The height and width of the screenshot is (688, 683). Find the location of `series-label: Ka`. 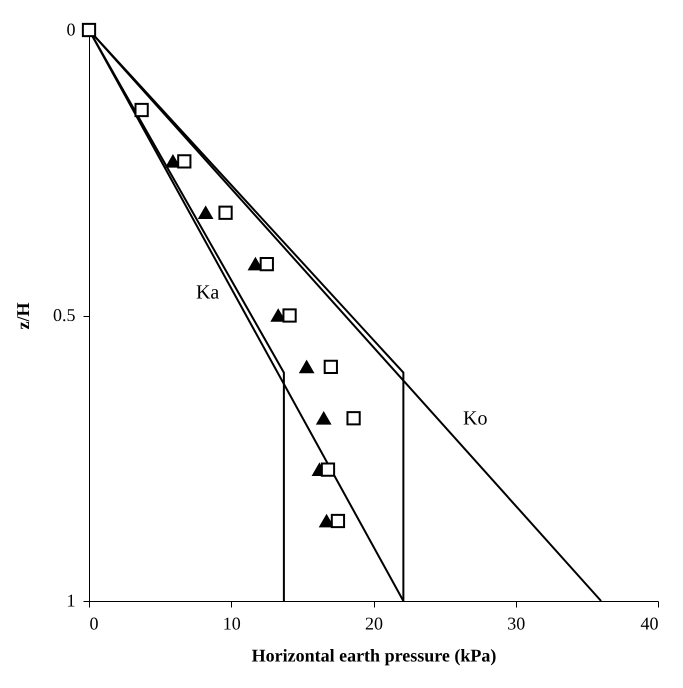

series-label: Ka is located at coordinates (208, 293).